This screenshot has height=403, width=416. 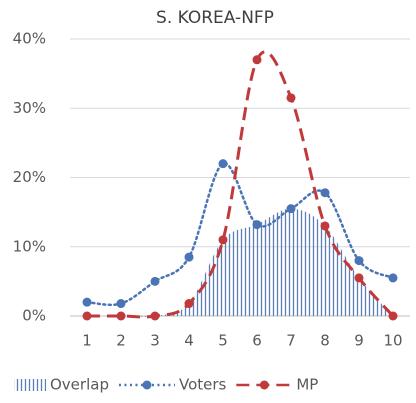 I want to click on y-tick-label: 30%, so click(x=29, y=108).